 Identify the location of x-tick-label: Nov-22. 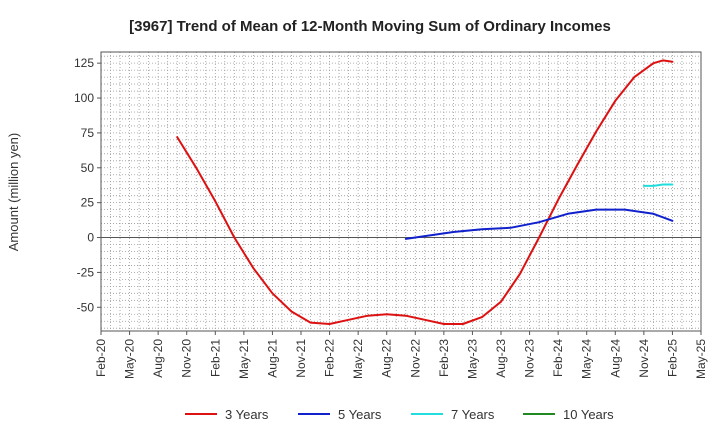
(415, 358).